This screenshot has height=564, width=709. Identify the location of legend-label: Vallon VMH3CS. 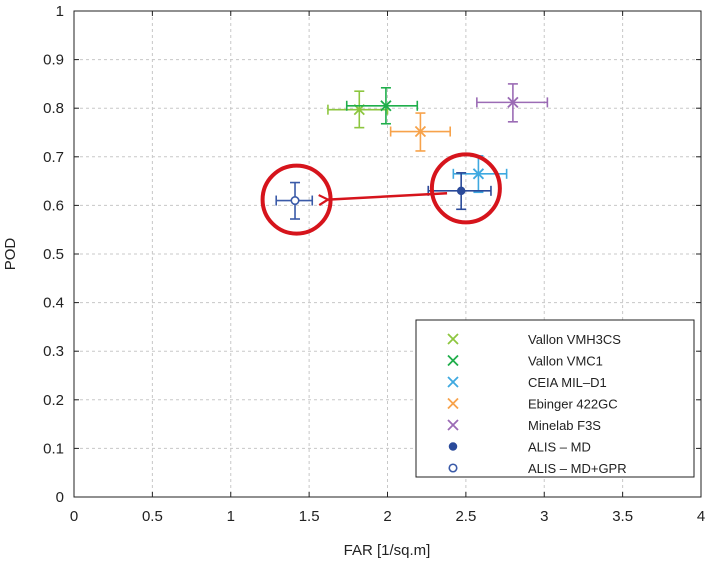
(574, 339).